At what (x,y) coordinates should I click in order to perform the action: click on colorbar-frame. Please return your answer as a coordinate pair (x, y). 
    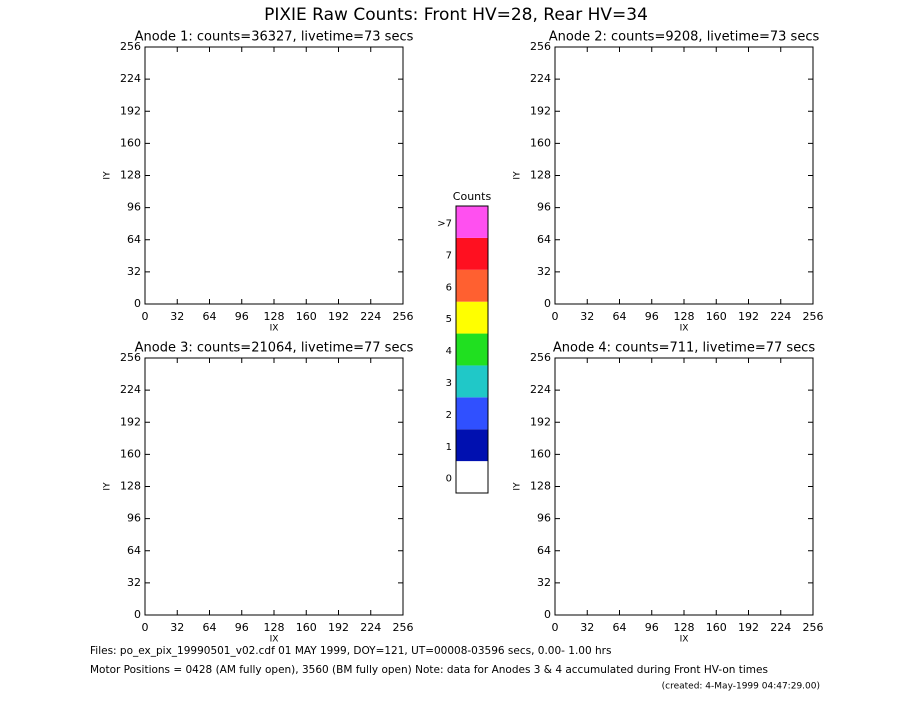
    Looking at the image, I should click on (472, 349).